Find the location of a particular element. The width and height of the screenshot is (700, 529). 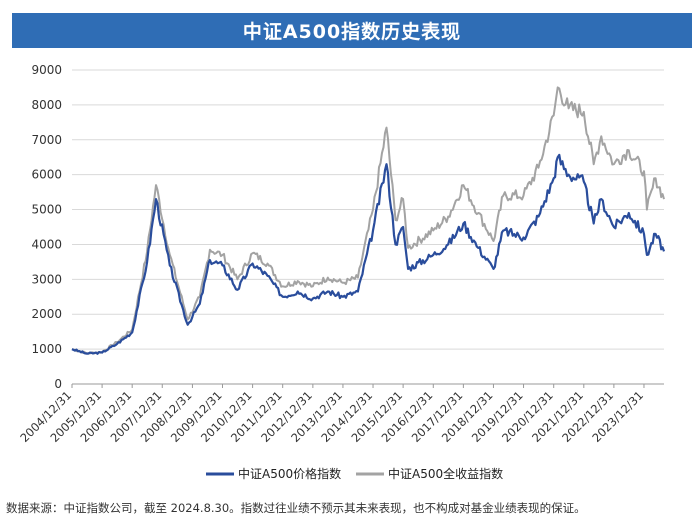

chart-title: 中证A500指数历史表现 is located at coordinates (352, 30).